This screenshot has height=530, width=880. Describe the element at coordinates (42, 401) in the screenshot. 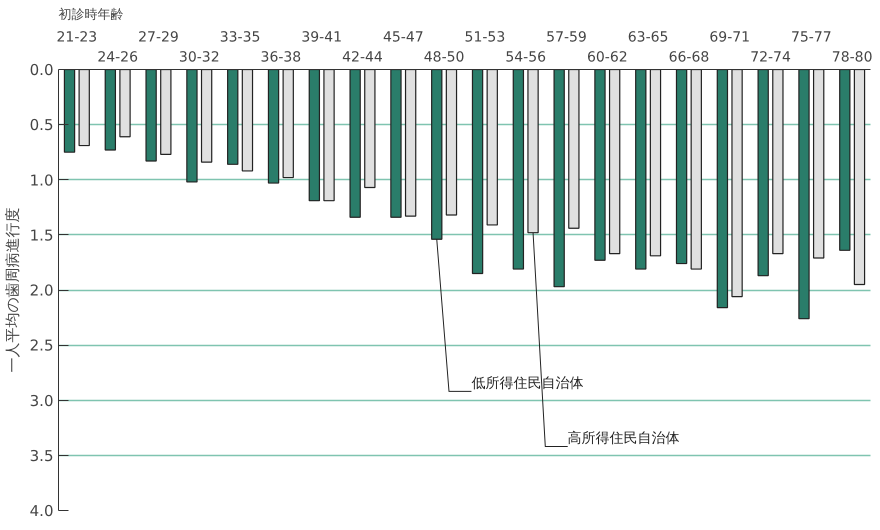

I see `y-tick-label: 3.0` at that location.